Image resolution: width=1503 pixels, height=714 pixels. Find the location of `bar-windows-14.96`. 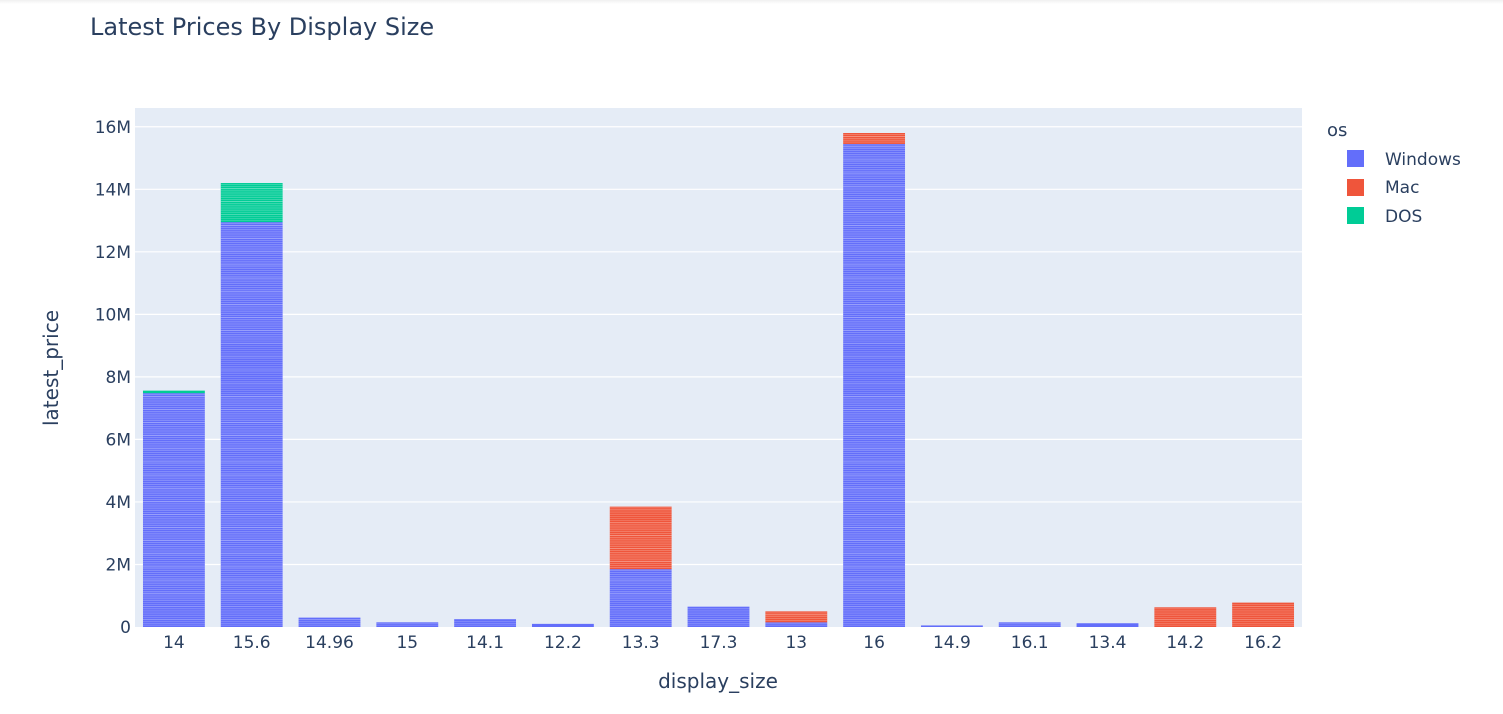

bar-windows-14.96 is located at coordinates (329, 622).